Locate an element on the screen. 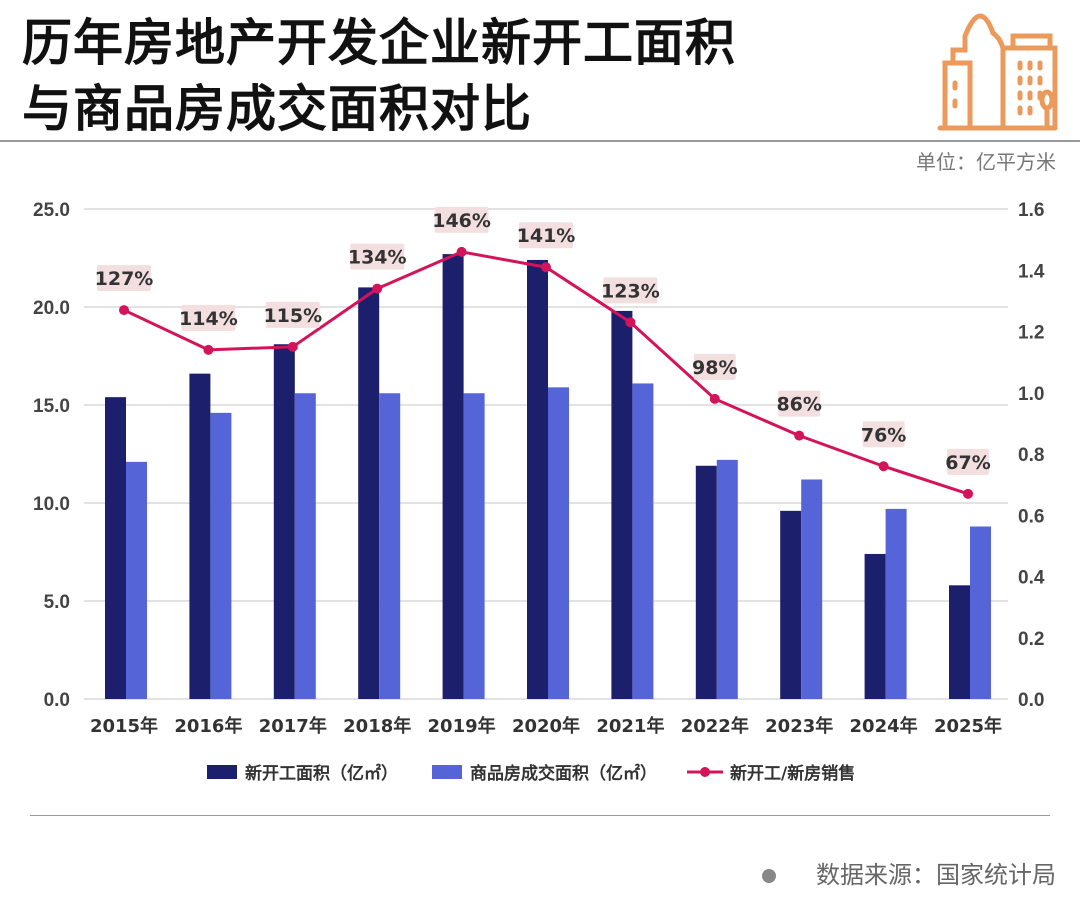  x-tick-label: 2023年 is located at coordinates (799, 726).